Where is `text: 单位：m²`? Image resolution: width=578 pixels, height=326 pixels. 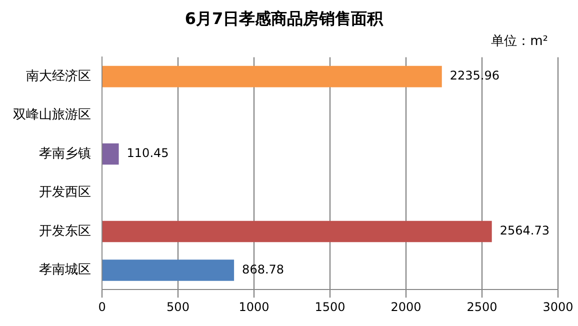
text: 单位：m² is located at coordinates (519, 42).